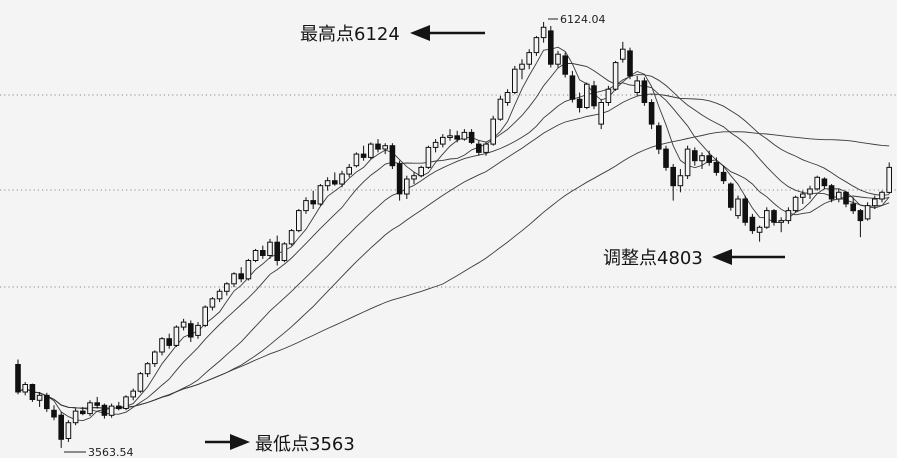 This screenshot has height=458, width=897. What do you see at coordinates (583, 19) in the screenshot?
I see `high-value-label: 6124.04` at bounding box center [583, 19].